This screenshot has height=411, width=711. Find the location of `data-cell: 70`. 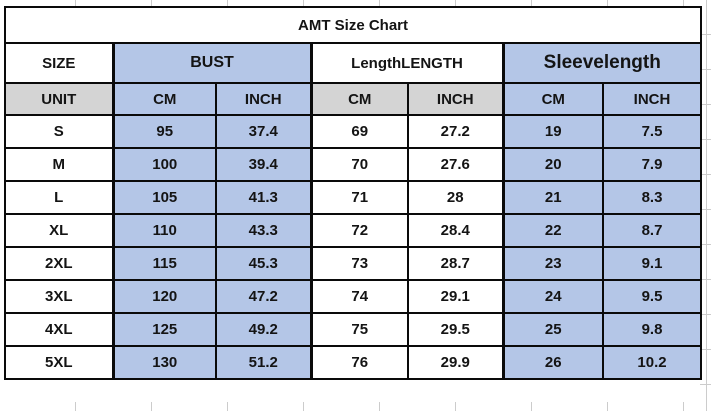

data-cell: 70 is located at coordinates (359, 164).